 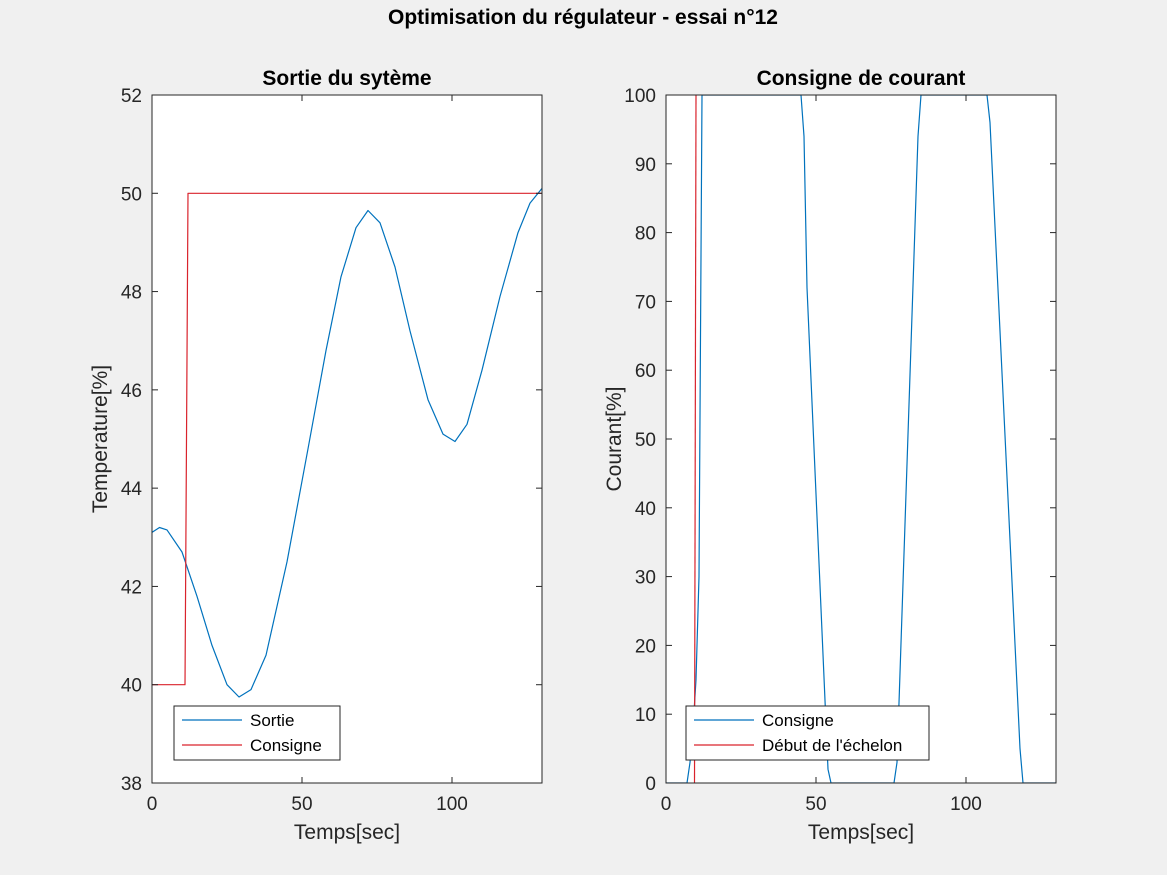 What do you see at coordinates (272, 720) in the screenshot?
I see `legend-label-1: Sortie` at bounding box center [272, 720].